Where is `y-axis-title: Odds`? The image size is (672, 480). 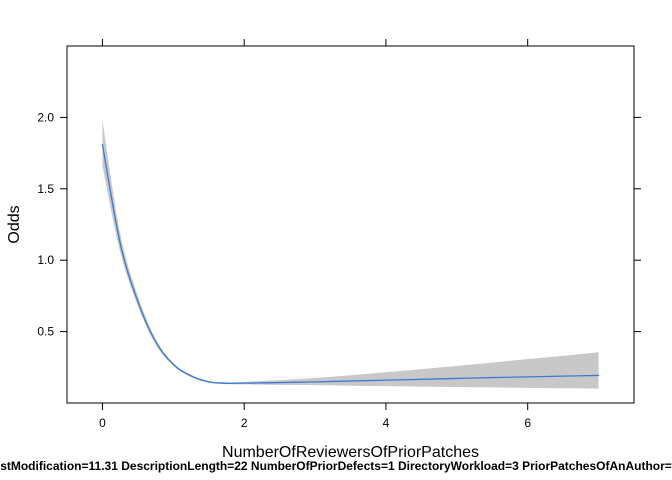 y-axis-title: Odds is located at coordinates (14, 224).